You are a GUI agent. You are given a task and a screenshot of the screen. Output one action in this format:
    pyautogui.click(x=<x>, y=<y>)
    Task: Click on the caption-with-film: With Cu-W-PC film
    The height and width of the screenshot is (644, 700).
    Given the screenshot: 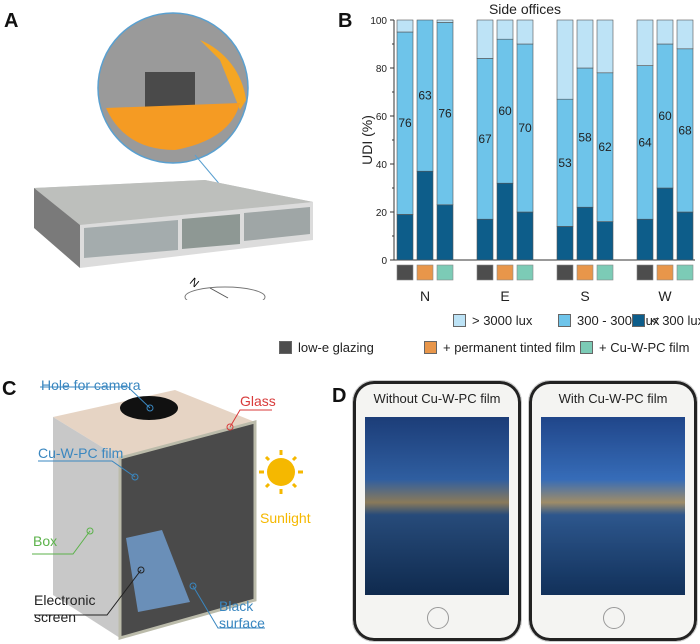 What is the action you would take?
    pyautogui.click(x=613, y=398)
    